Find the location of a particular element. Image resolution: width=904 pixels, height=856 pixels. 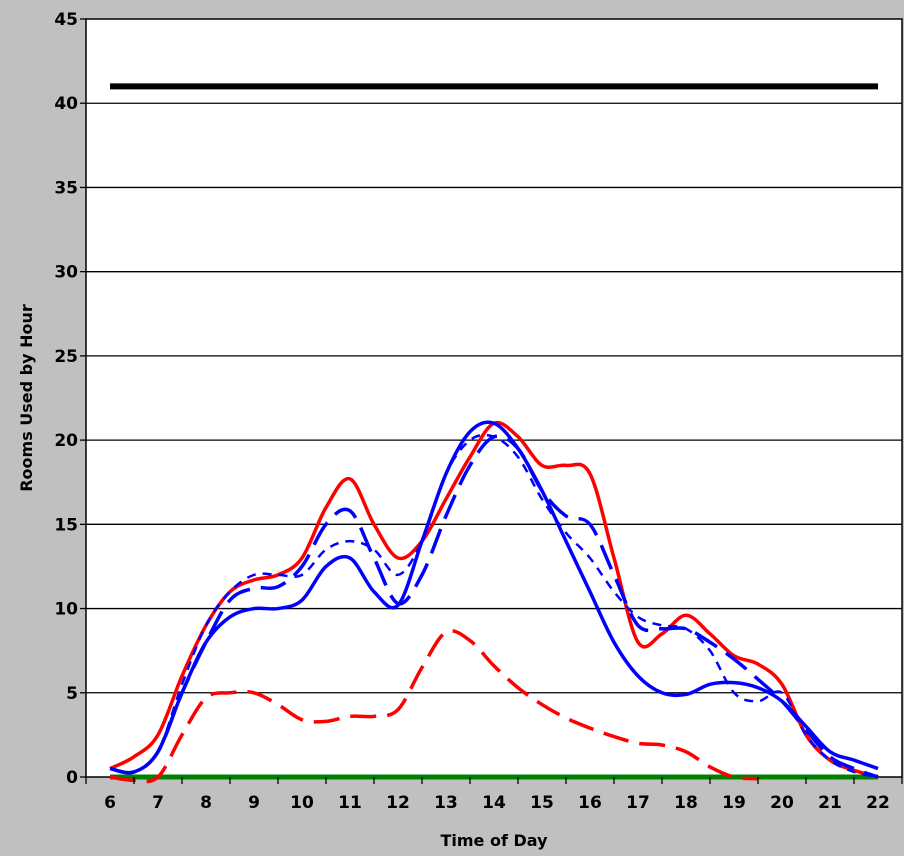

y-tick-label: 30 is located at coordinates (66, 273).